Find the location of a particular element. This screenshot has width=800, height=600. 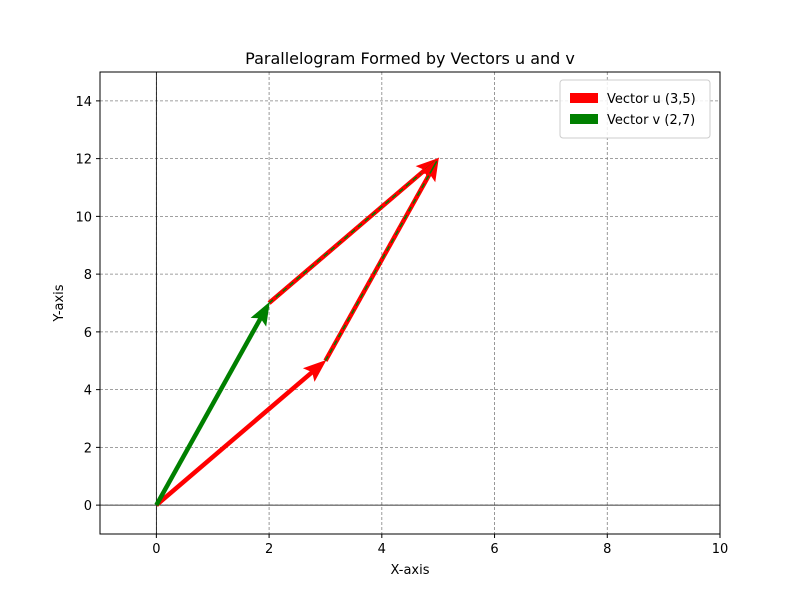

y-tick-label: 12 is located at coordinates (83, 160).